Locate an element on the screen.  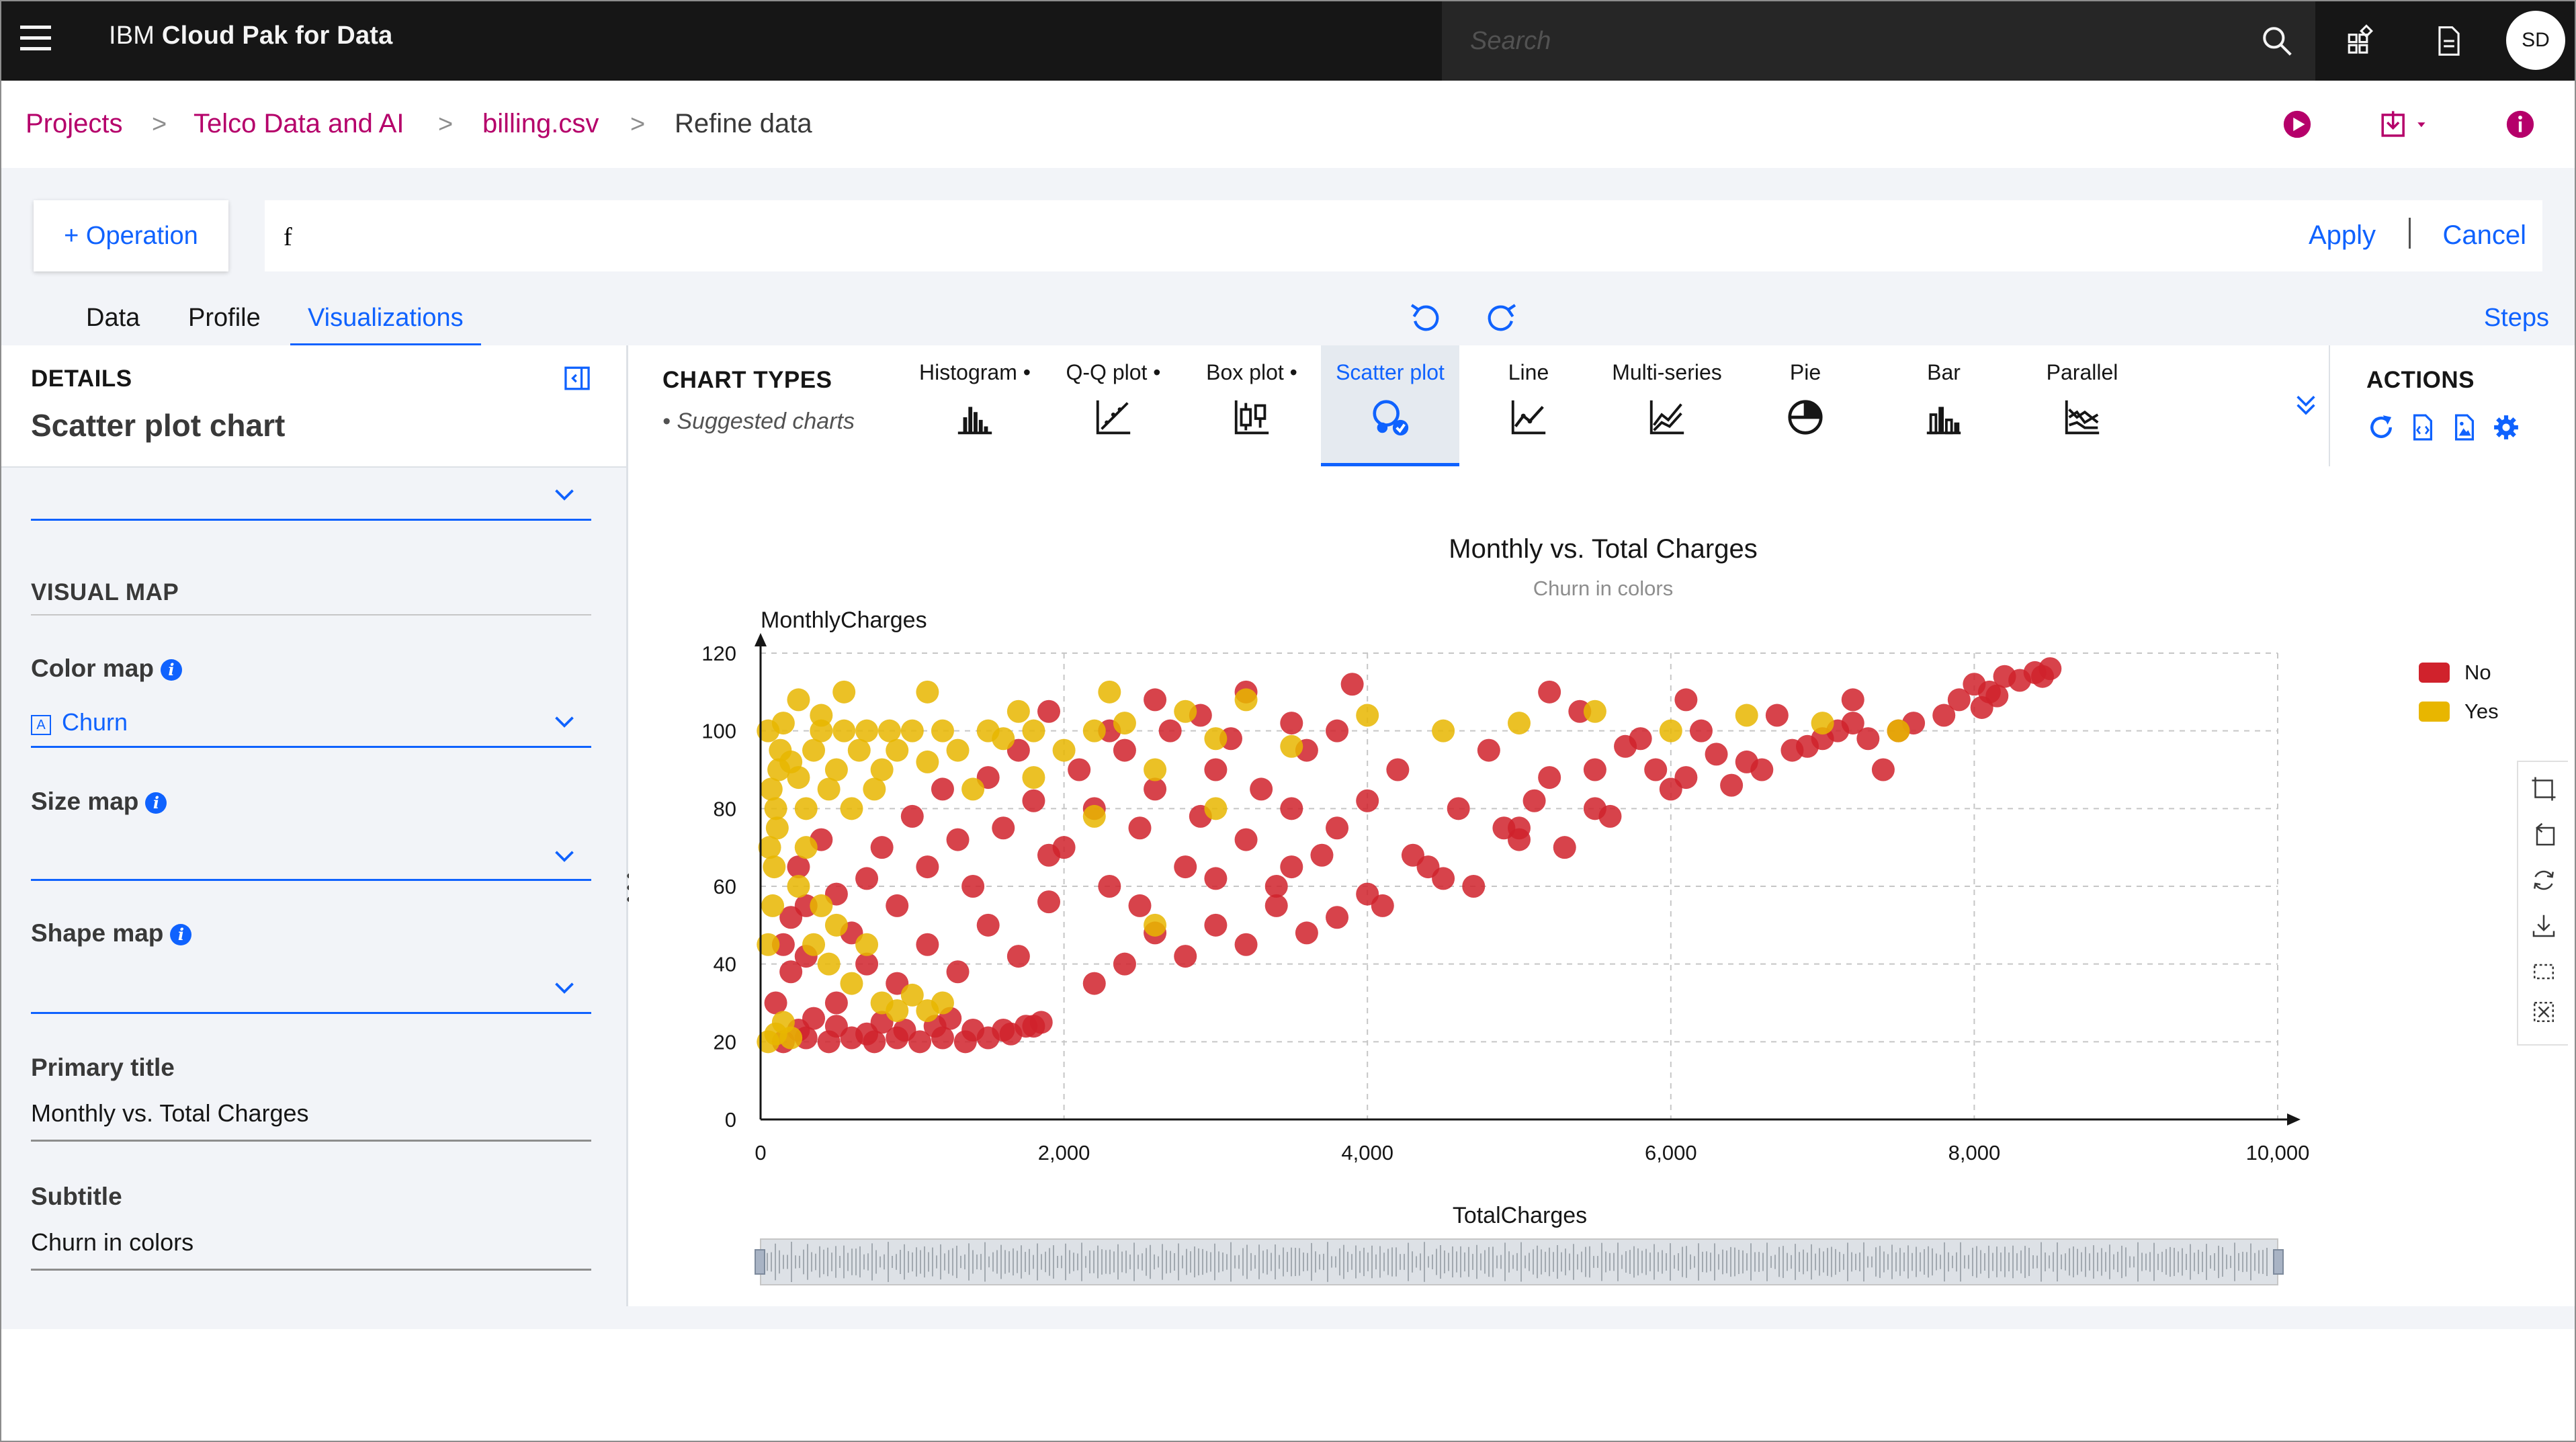
chart-type-label: Parallel is located at coordinates (2082, 372).